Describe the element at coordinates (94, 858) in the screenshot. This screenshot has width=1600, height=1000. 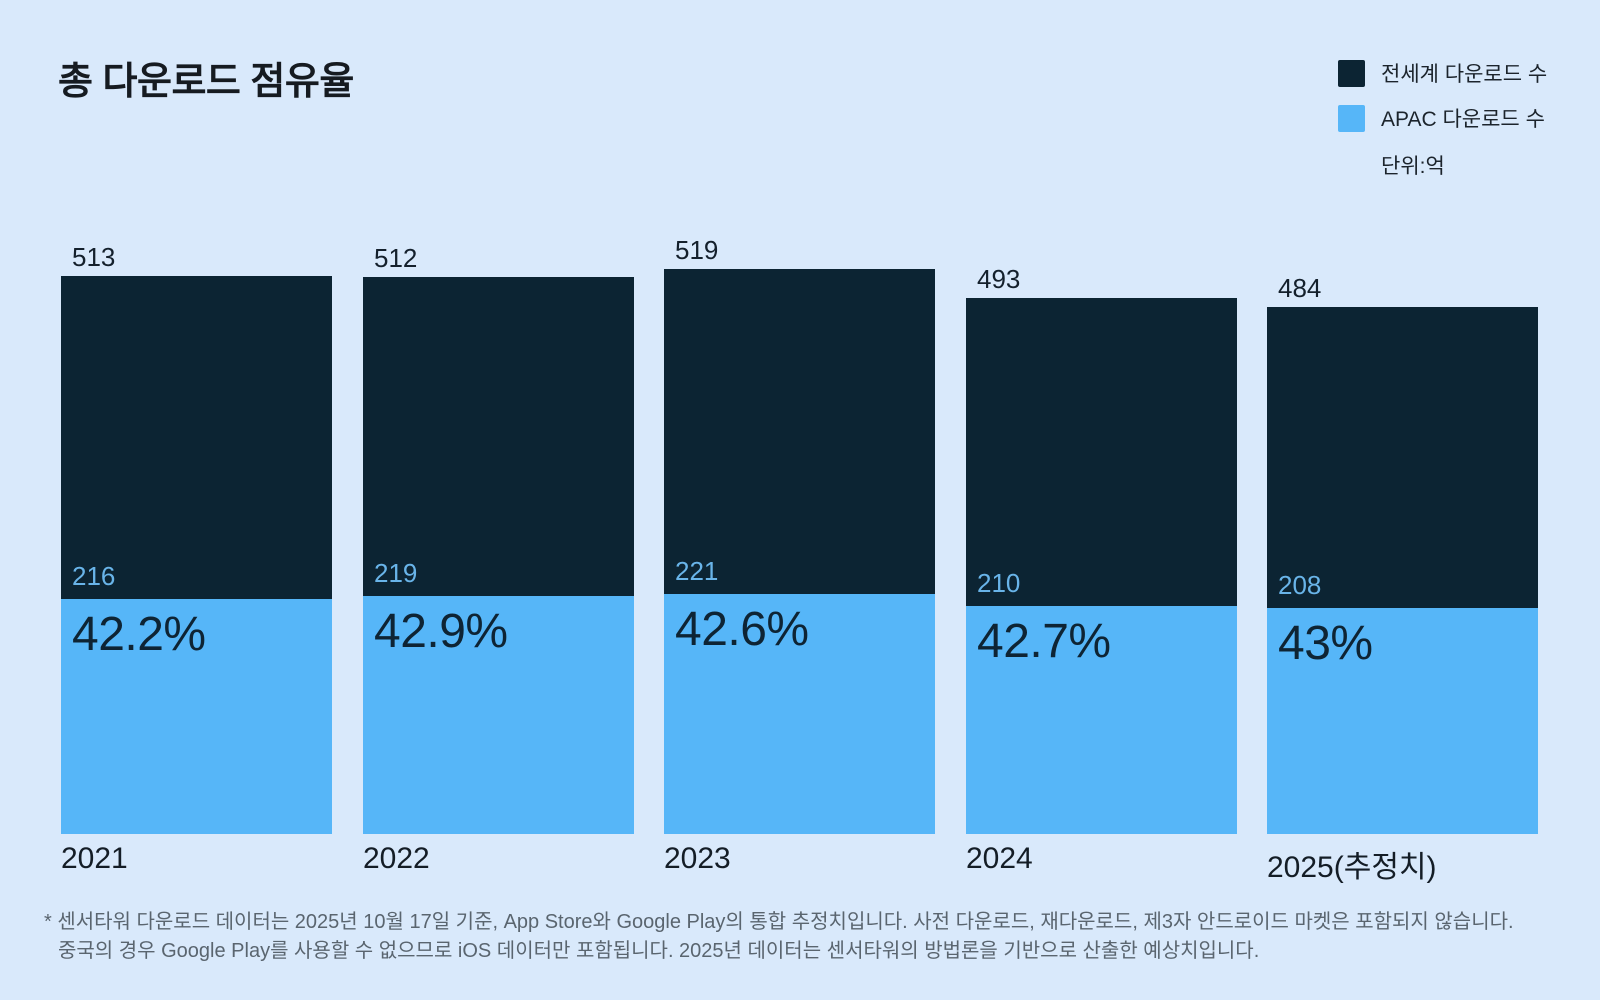
I see `bar-year-label: 2021` at that location.